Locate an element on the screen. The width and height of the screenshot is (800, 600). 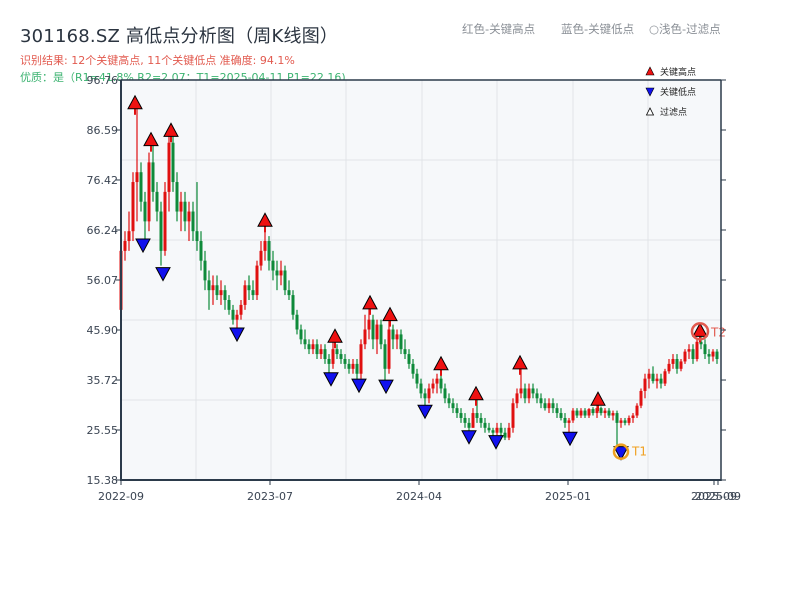
x-tick-label: 2023-07 is located at coordinates (270, 496).